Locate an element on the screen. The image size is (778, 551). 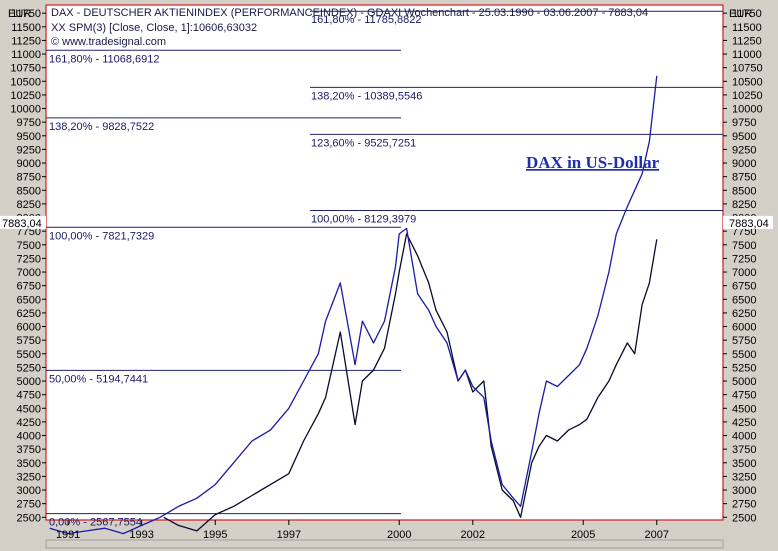
y-tick-label-left: 7250 is located at coordinates (29, 259).